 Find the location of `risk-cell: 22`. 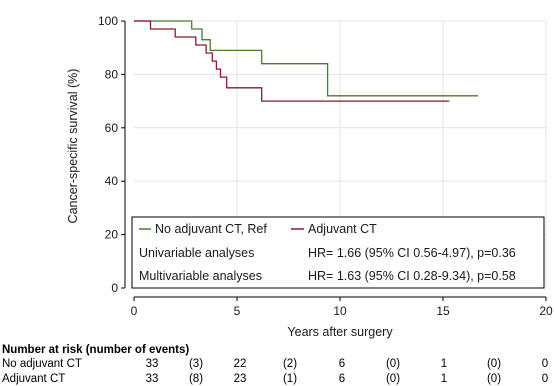

risk-cell: 22 is located at coordinates (240, 364).